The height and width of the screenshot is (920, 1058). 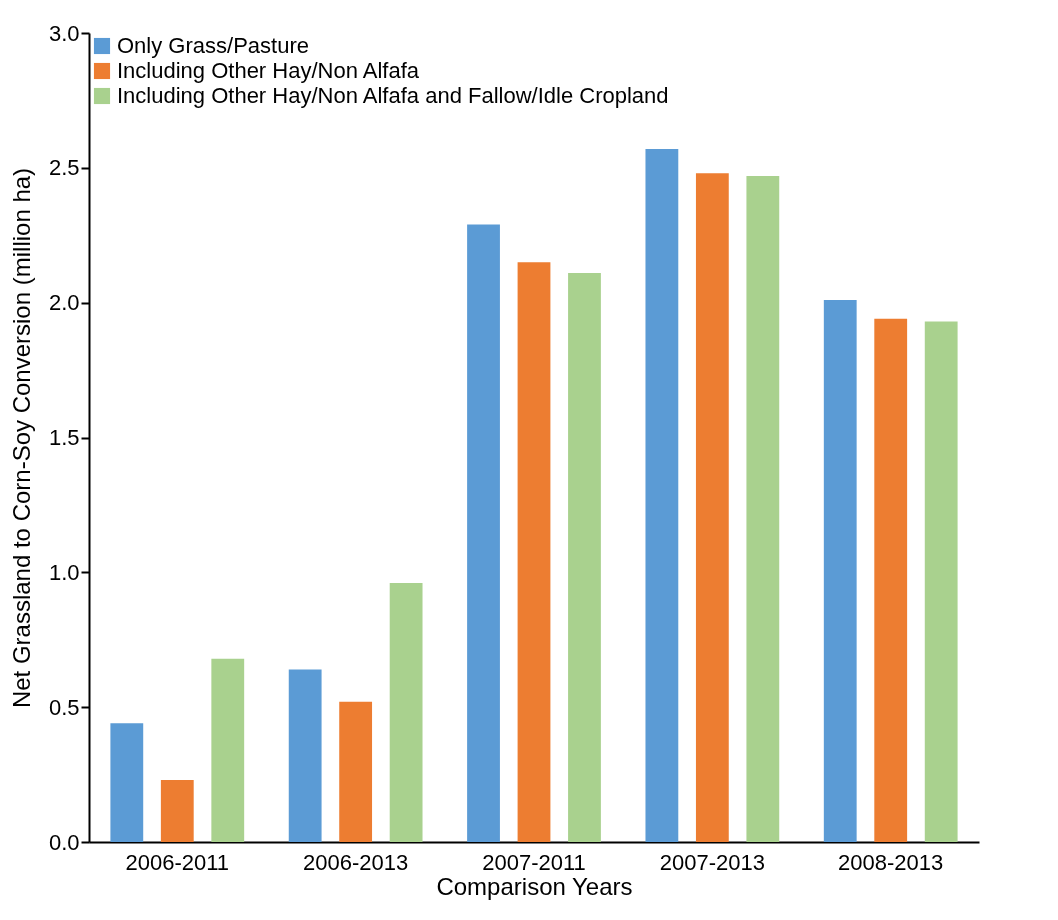 What do you see at coordinates (891, 862) in the screenshot?
I see `x-tick-label: 2008-2013` at bounding box center [891, 862].